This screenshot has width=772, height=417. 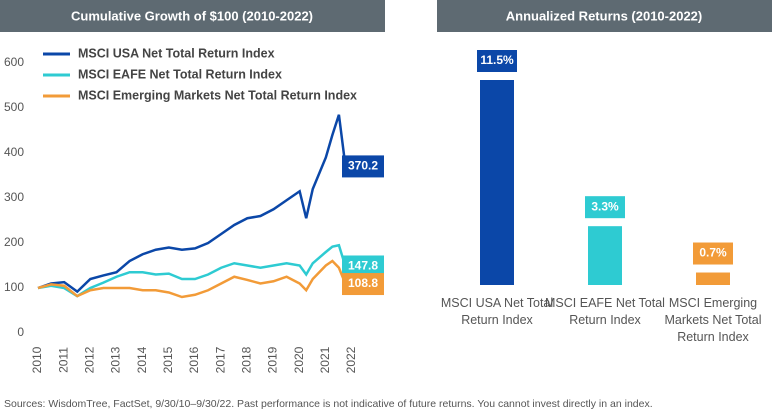 I want to click on end-label: 147.8, so click(x=363, y=266).